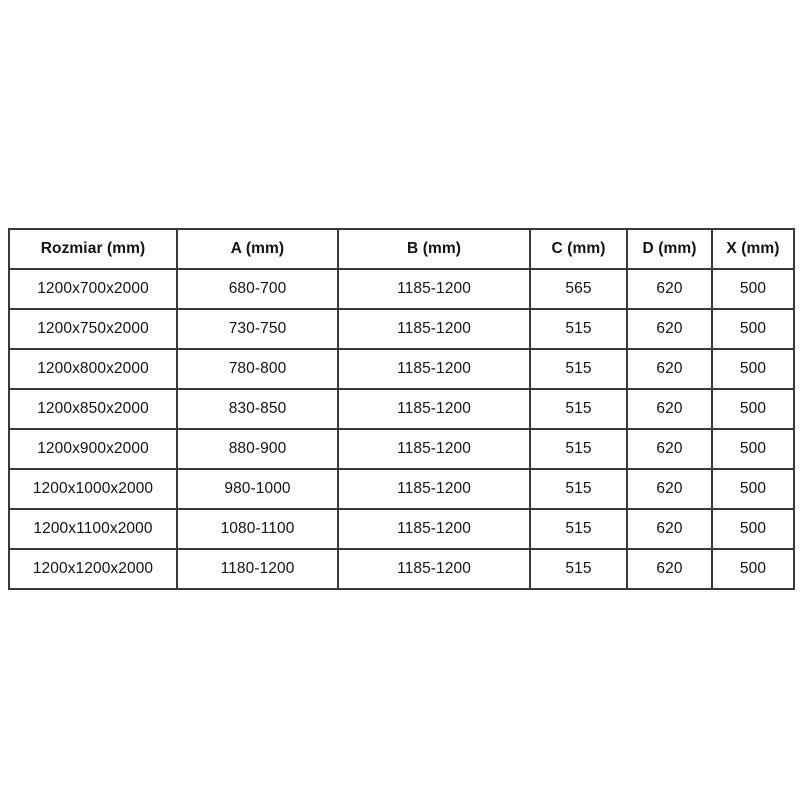 Image resolution: width=800 pixels, height=800 pixels. Describe the element at coordinates (93, 369) in the screenshot. I see `cell-size: 1200x800x2000` at that location.